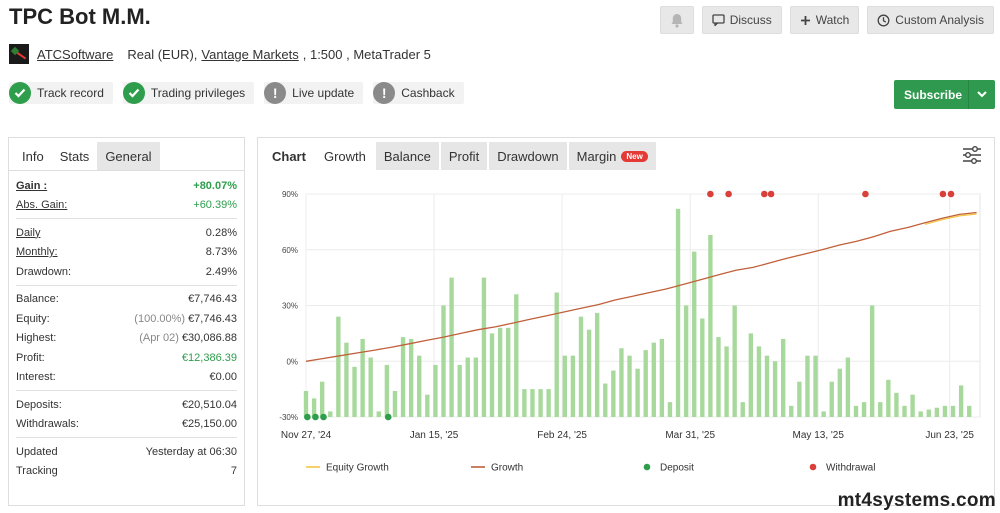  I want to click on legend-label: Withdrawal, so click(850, 468).